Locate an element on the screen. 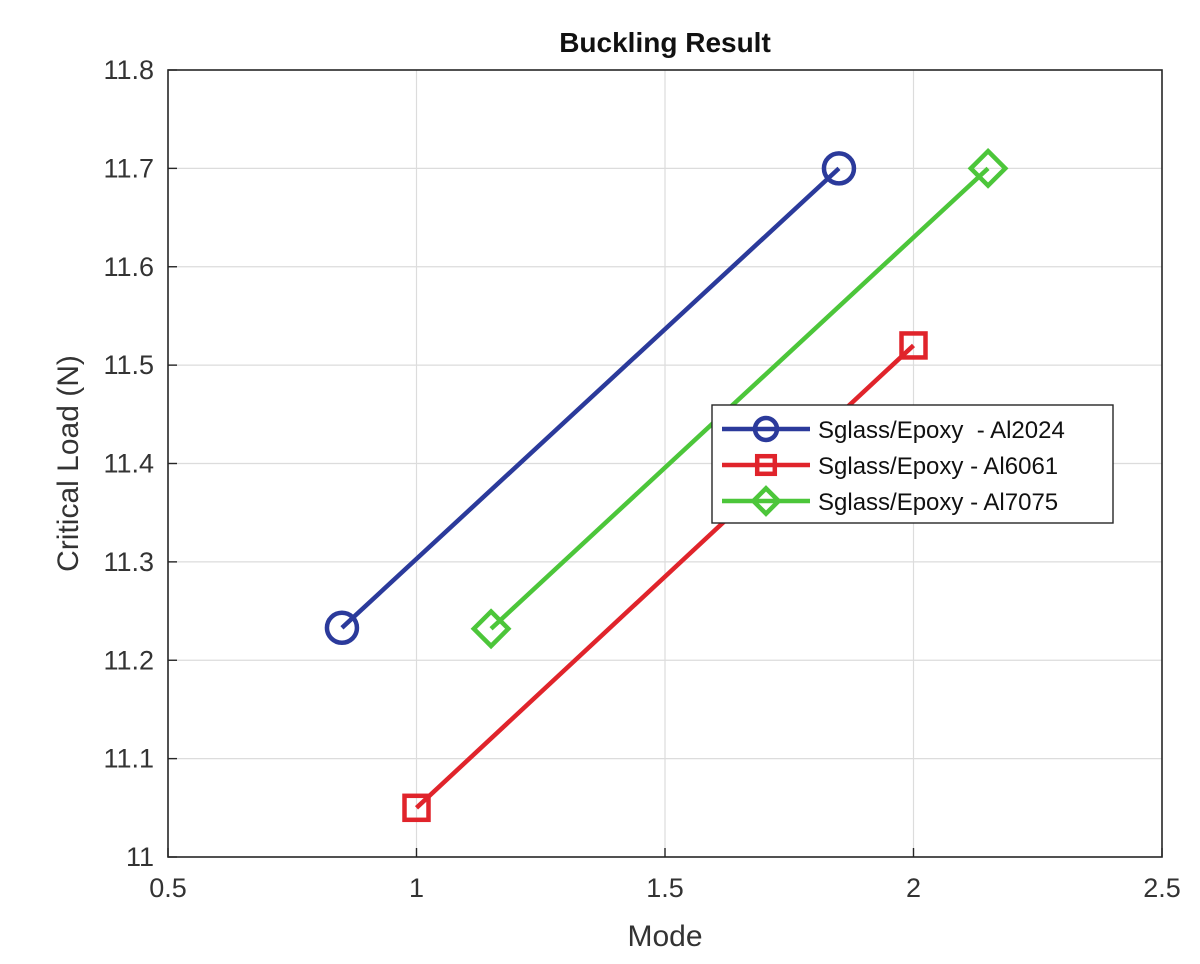  y-axis-label: Critical Load (N) is located at coordinates (68, 463).